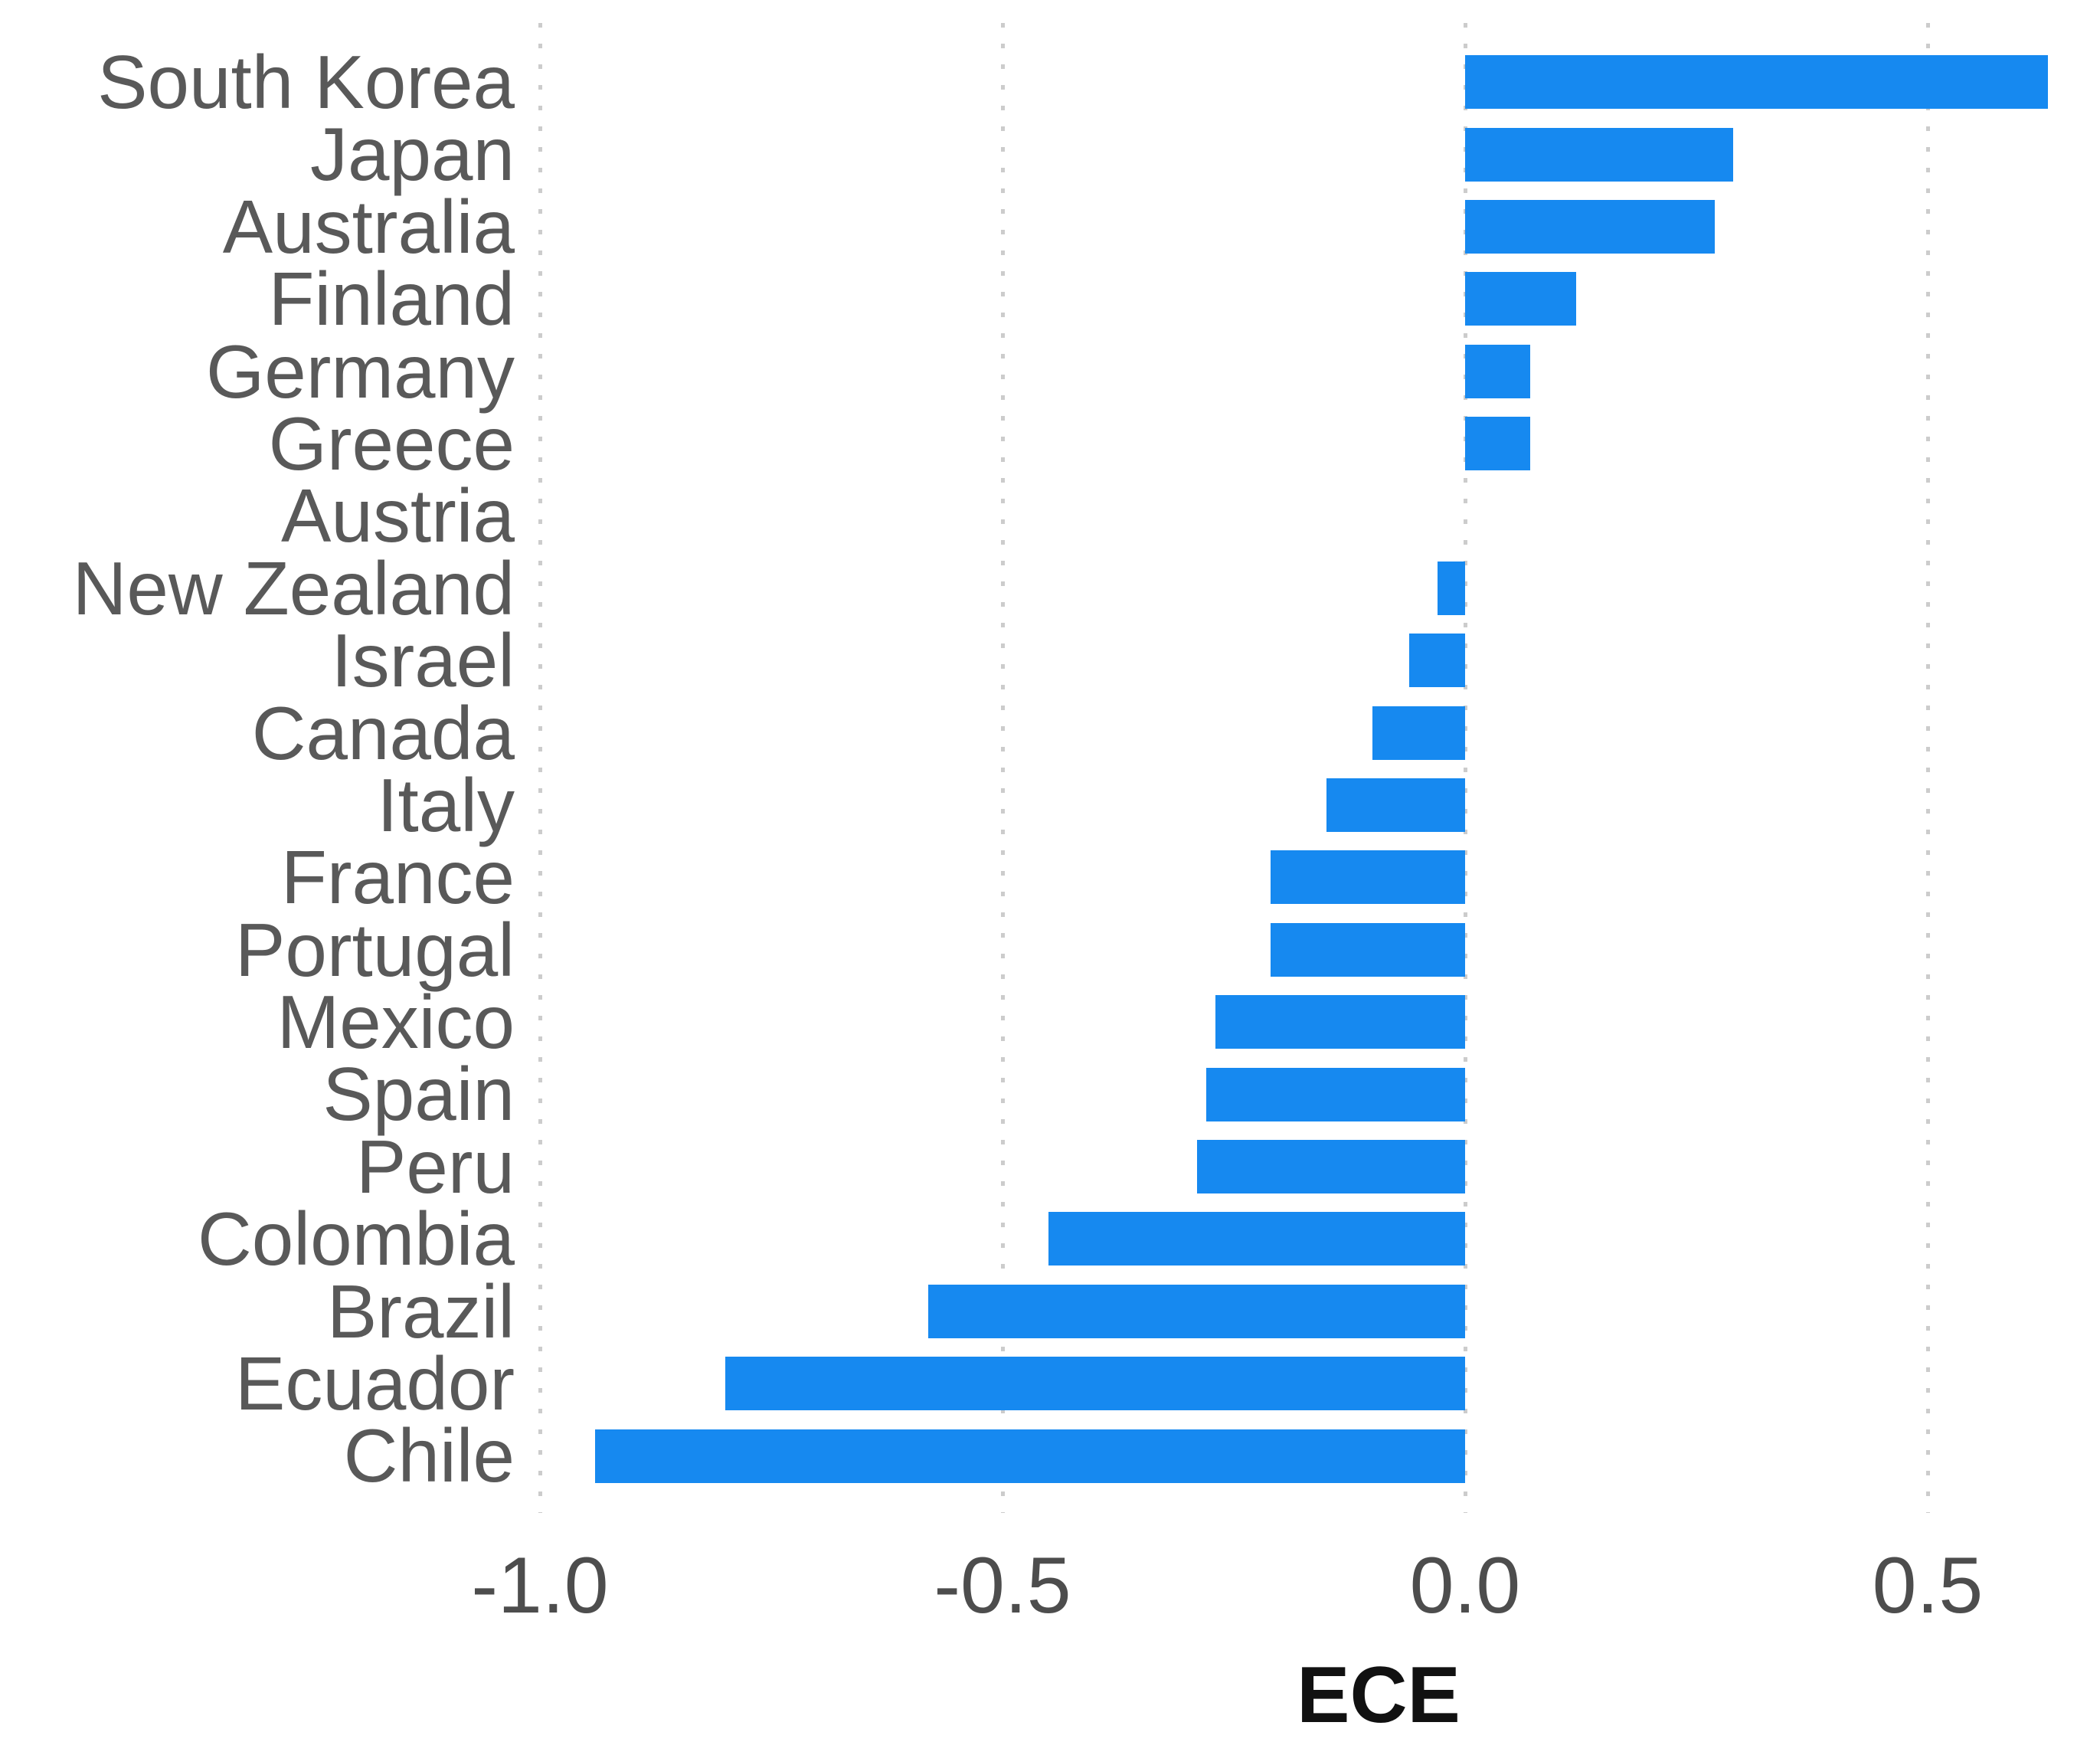  I want to click on country-label: Japan, so click(412, 155).